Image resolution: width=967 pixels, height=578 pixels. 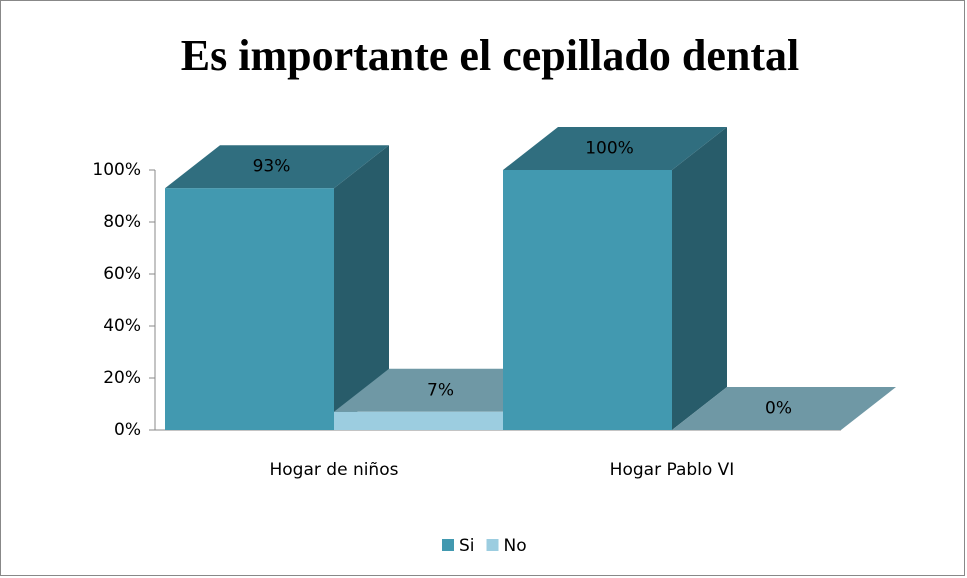 I want to click on y-tick-label: 20%, so click(x=122, y=378).